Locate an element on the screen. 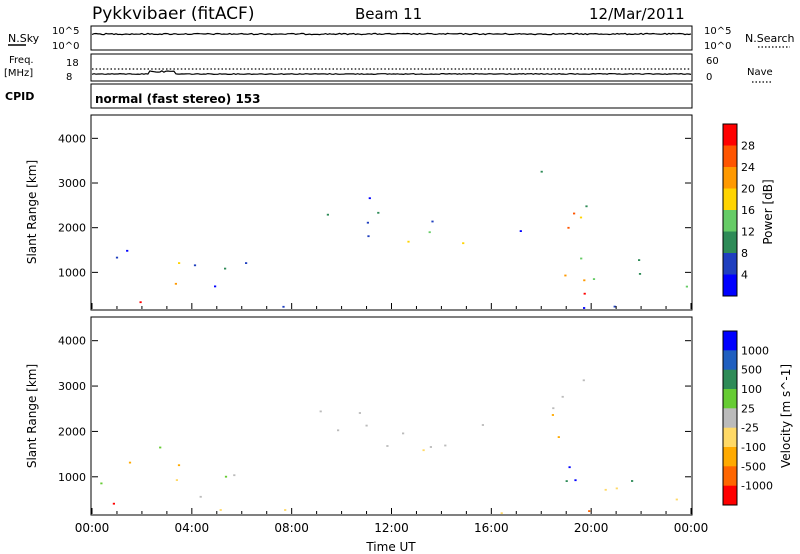 This screenshot has width=800, height=554. radar-title: Pykkvibaer (fitACF) is located at coordinates (173, 14).